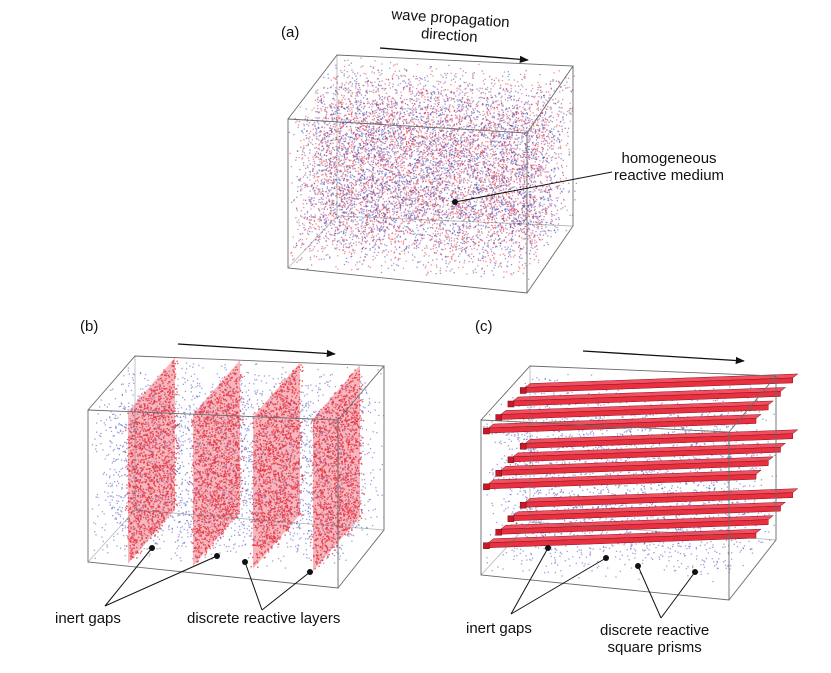 The height and width of the screenshot is (673, 831). Describe the element at coordinates (88, 618) in the screenshot. I see `inert-gaps-annotation-b: inert gaps` at that location.